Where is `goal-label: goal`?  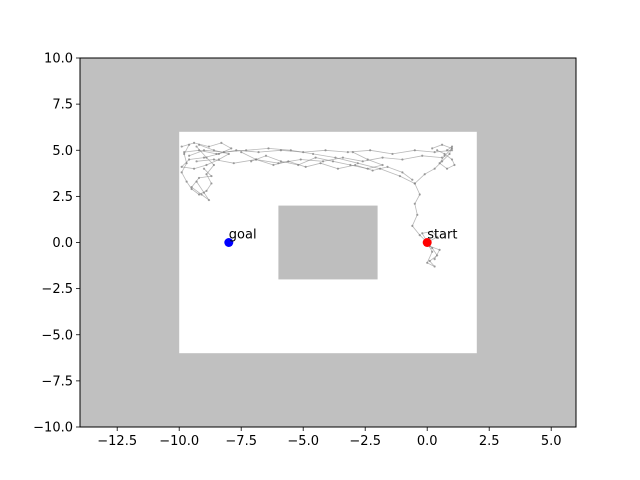 goal-label: goal is located at coordinates (243, 235).